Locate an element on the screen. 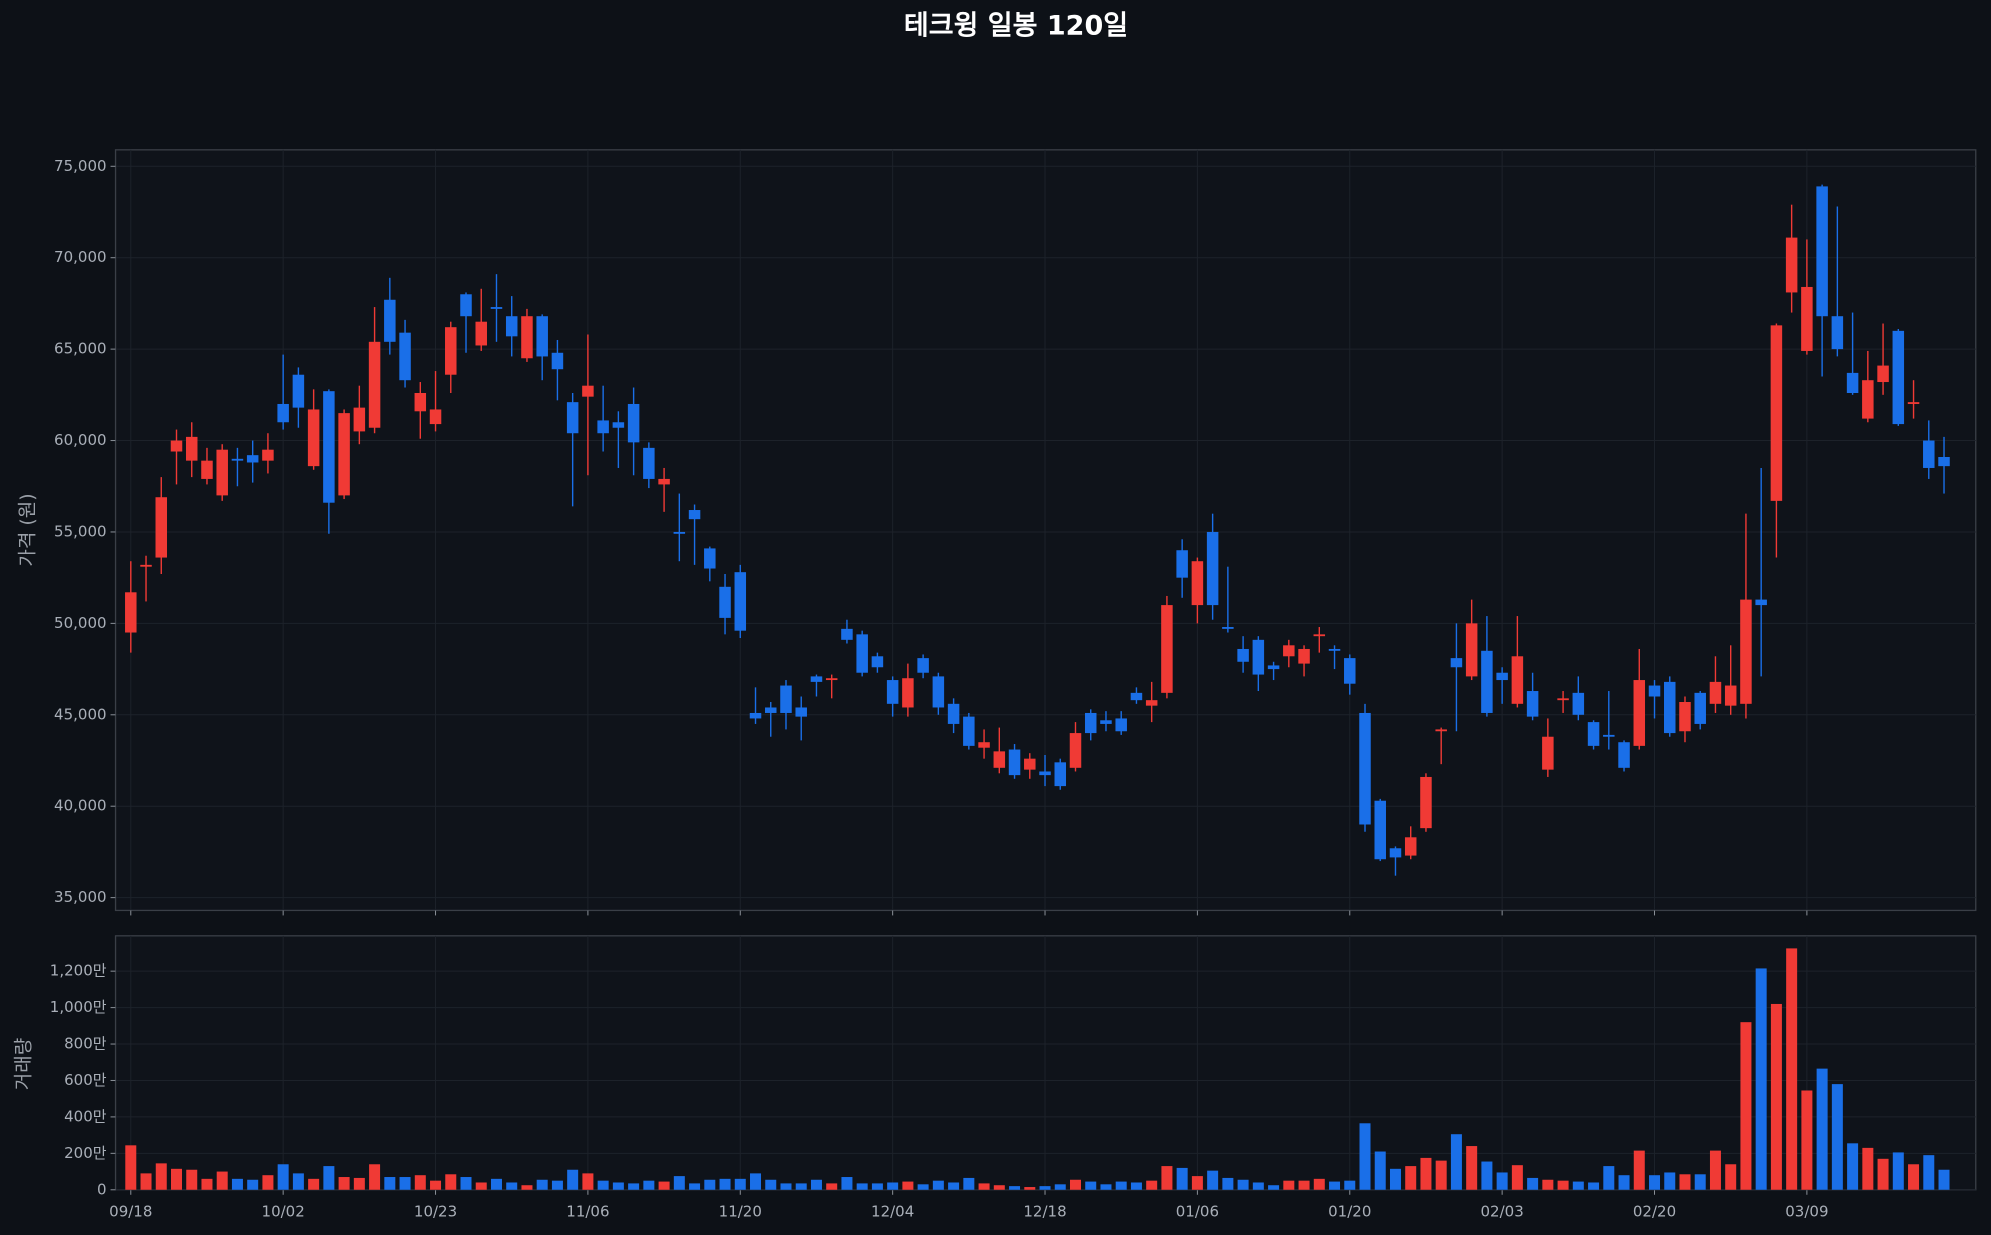  y-tick-label: 800만 is located at coordinates (85, 1044).